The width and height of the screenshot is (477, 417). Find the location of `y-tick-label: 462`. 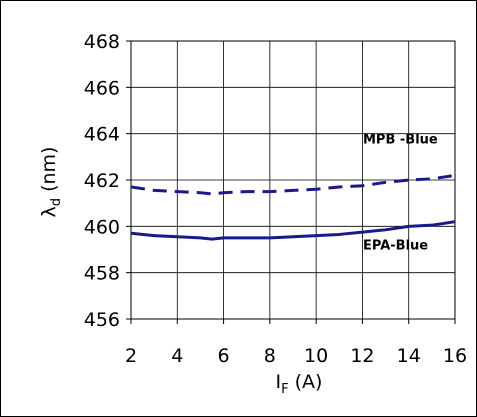

y-tick-label: 462 is located at coordinates (102, 181).